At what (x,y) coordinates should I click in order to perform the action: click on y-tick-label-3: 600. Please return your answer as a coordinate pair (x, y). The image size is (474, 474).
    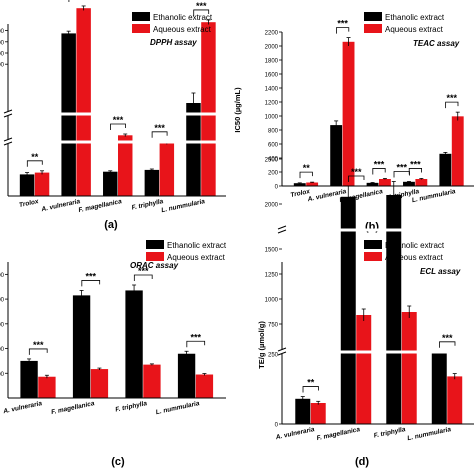
    Looking at the image, I should click on (2, 66).